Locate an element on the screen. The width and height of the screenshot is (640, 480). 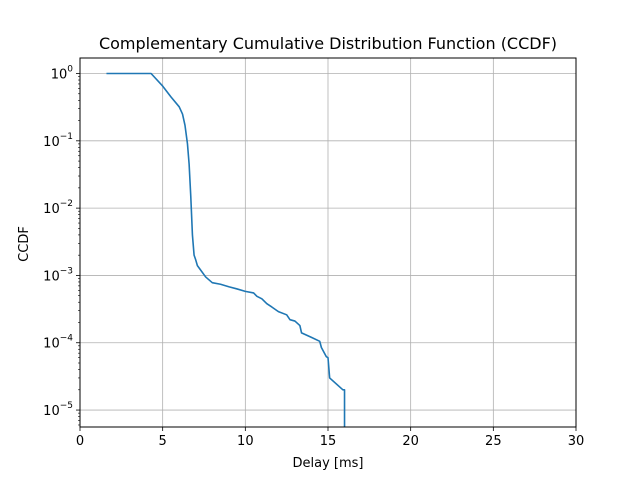
y-tick-label: 10⁻⁵ is located at coordinates (58, 410).